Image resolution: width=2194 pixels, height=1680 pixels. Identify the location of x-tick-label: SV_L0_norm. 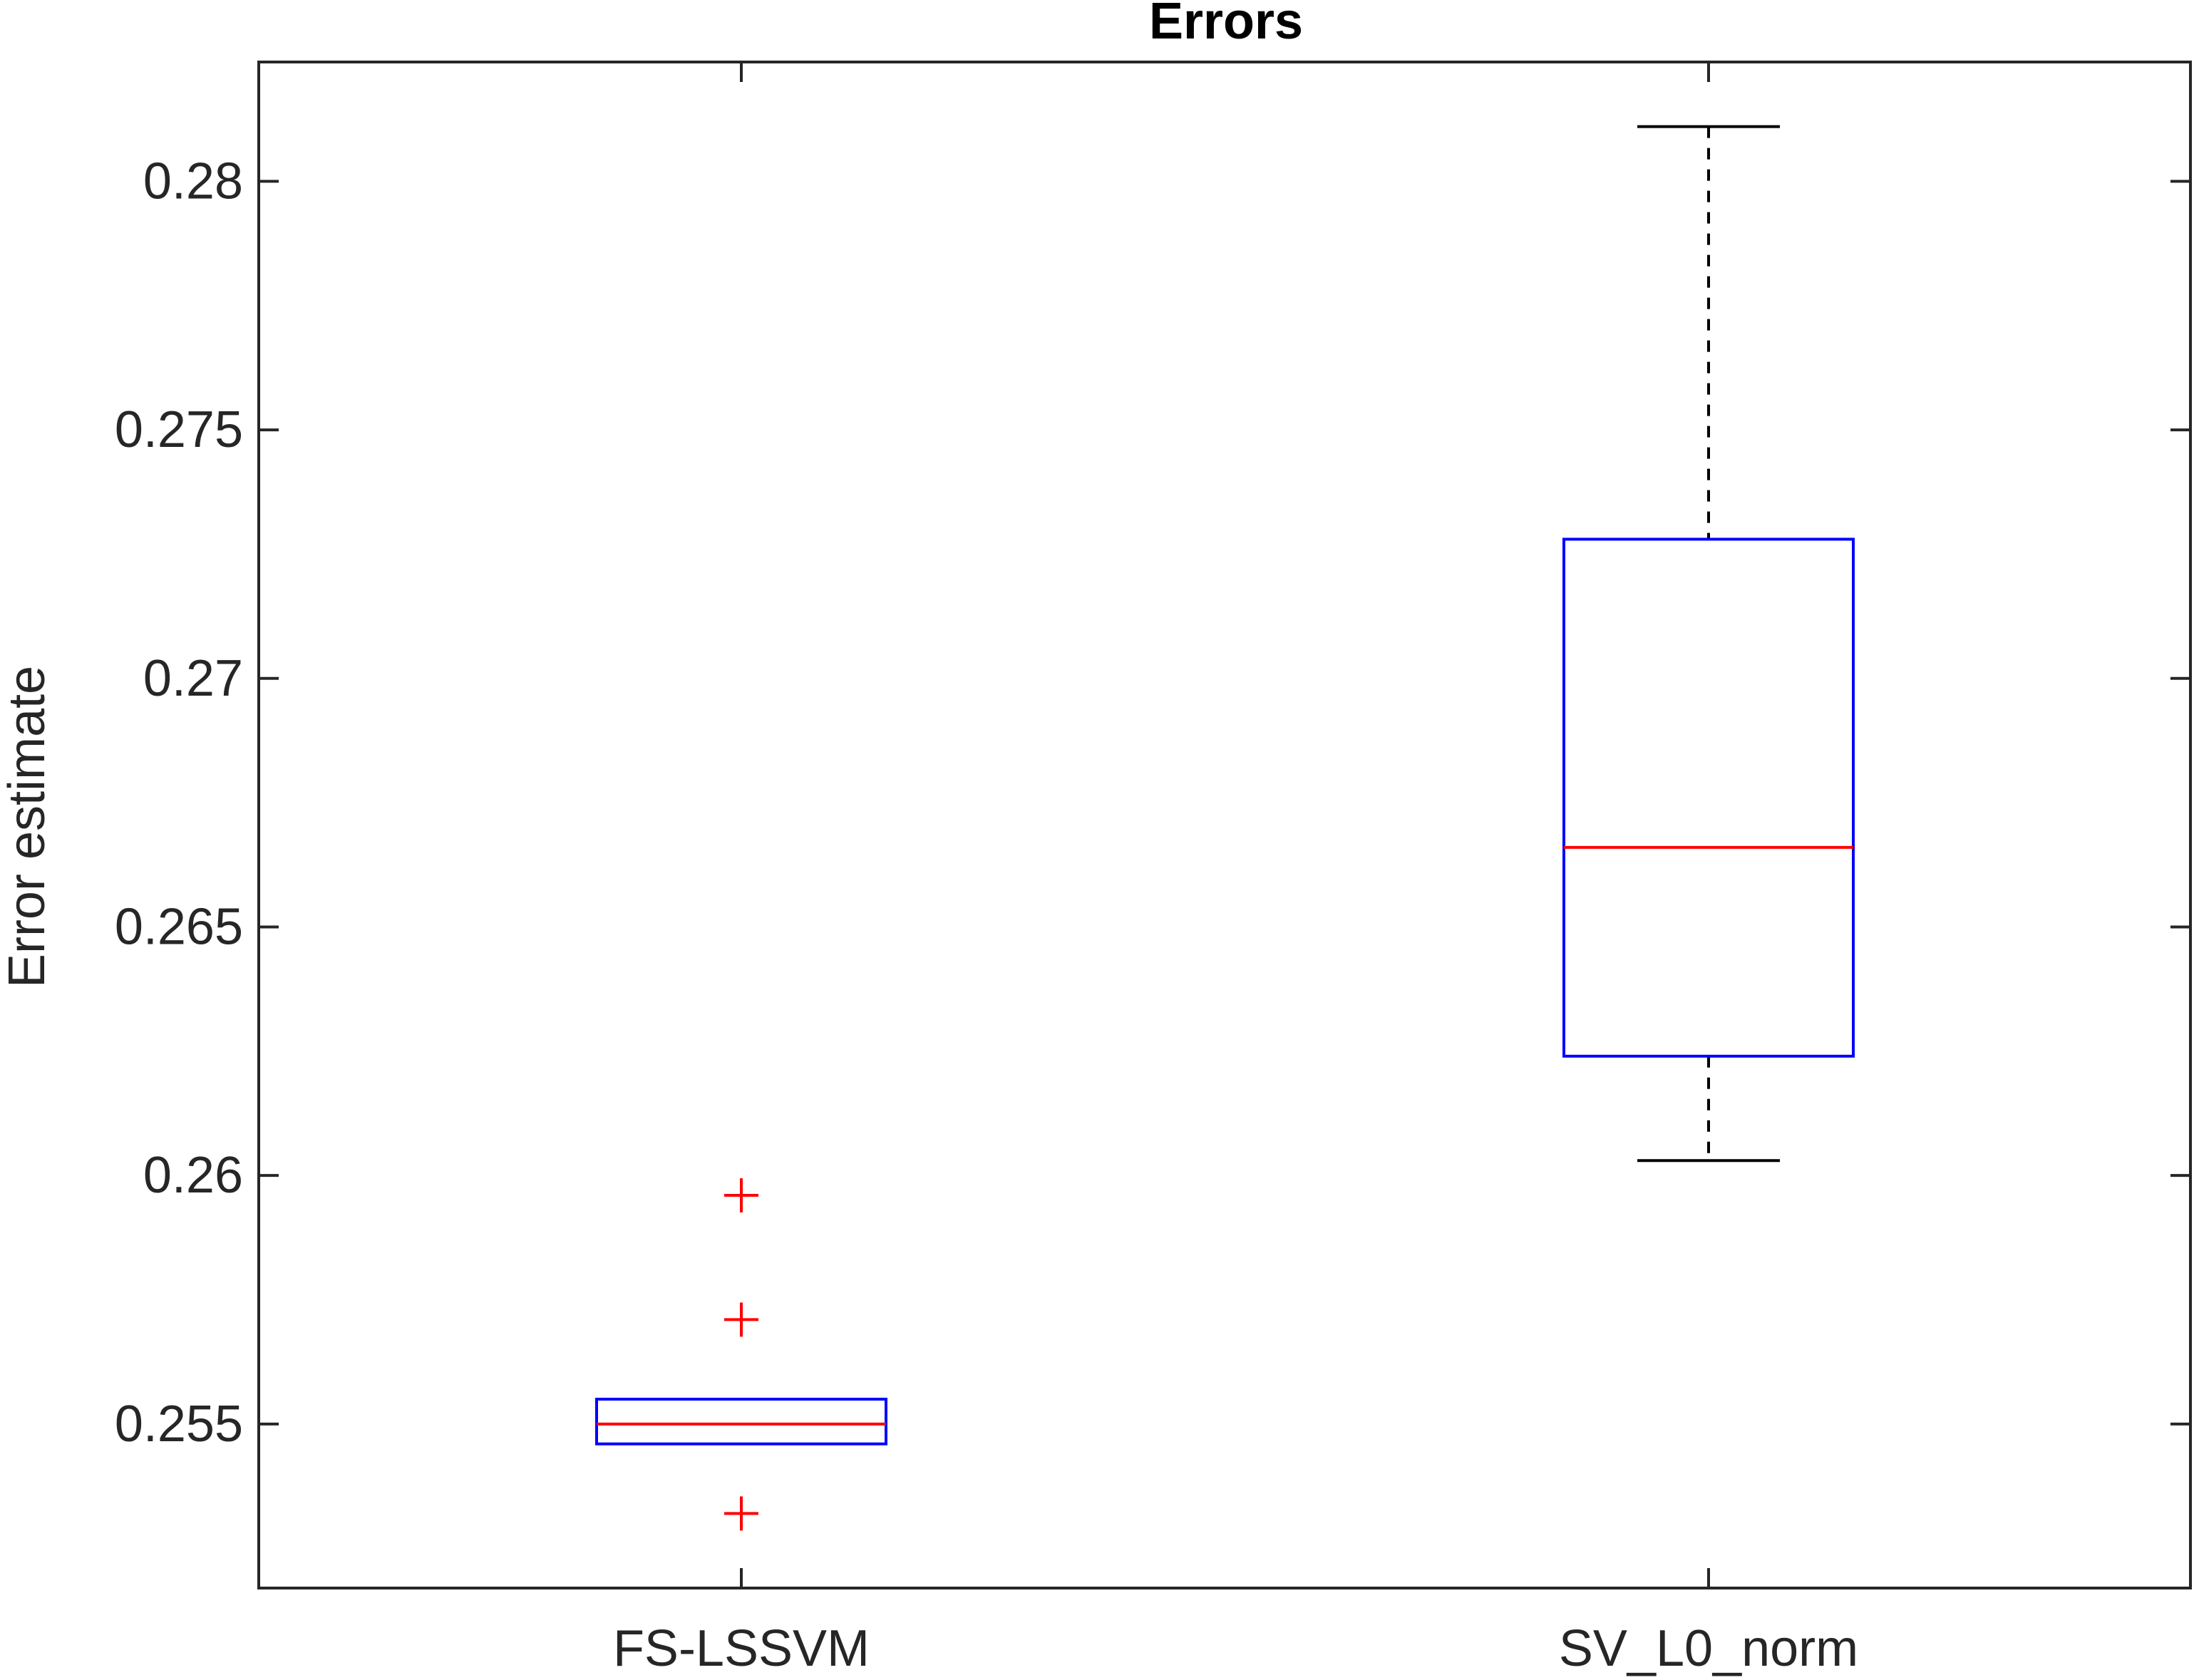
(1708, 1648).